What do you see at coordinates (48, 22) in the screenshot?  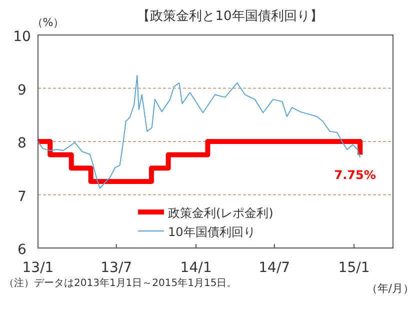 I see `y-axis-title: （%）` at bounding box center [48, 22].